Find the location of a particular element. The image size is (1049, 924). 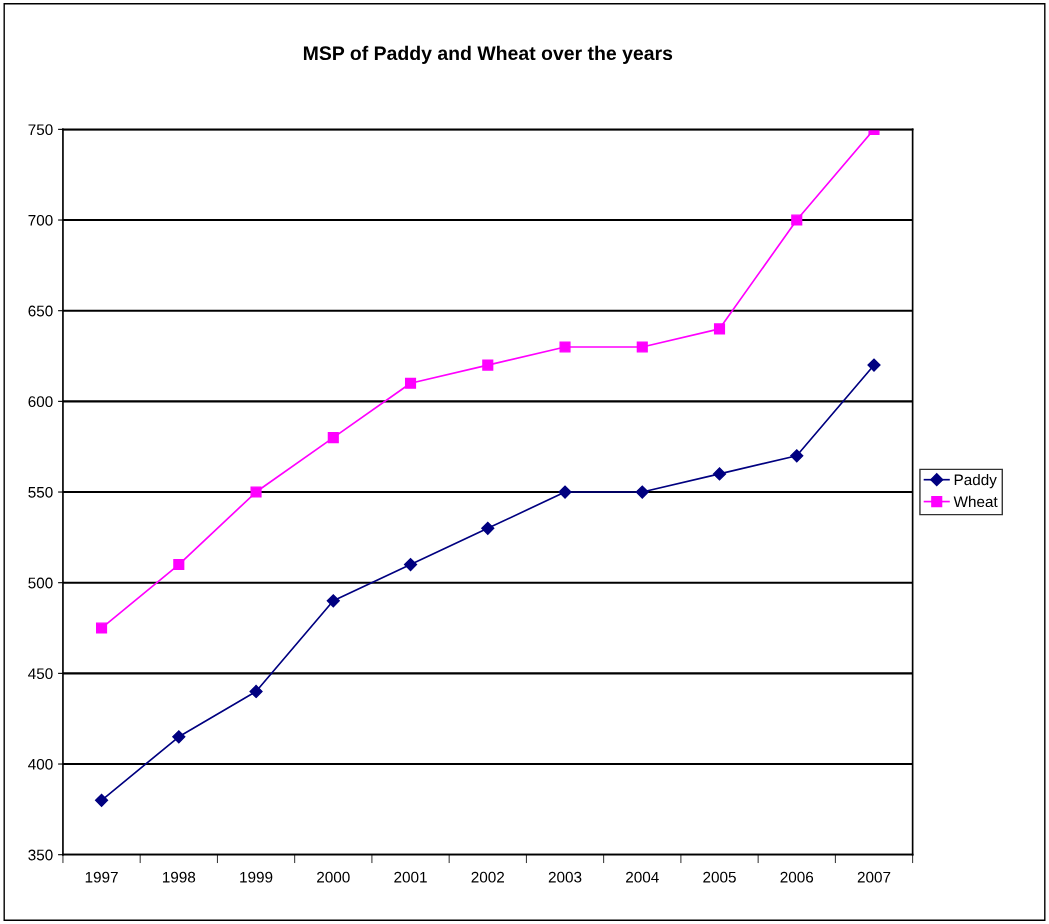

x-tick-label: 1999 is located at coordinates (256, 877).